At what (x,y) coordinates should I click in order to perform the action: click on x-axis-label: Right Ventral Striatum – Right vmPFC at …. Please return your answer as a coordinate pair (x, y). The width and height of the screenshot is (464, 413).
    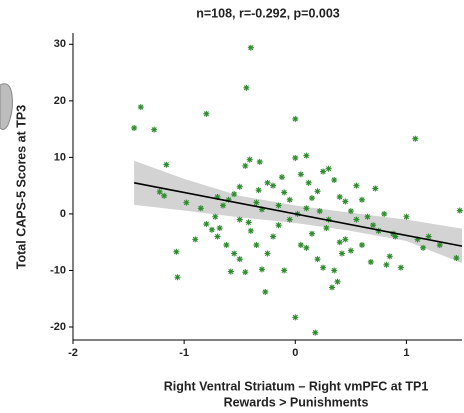
    Looking at the image, I should click on (296, 386).